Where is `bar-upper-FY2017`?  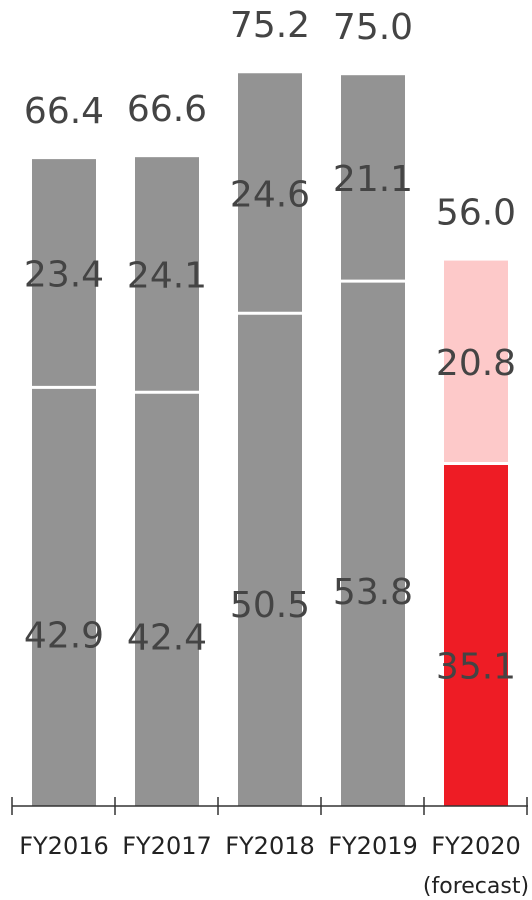
bar-upper-FY2017 is located at coordinates (167, 275).